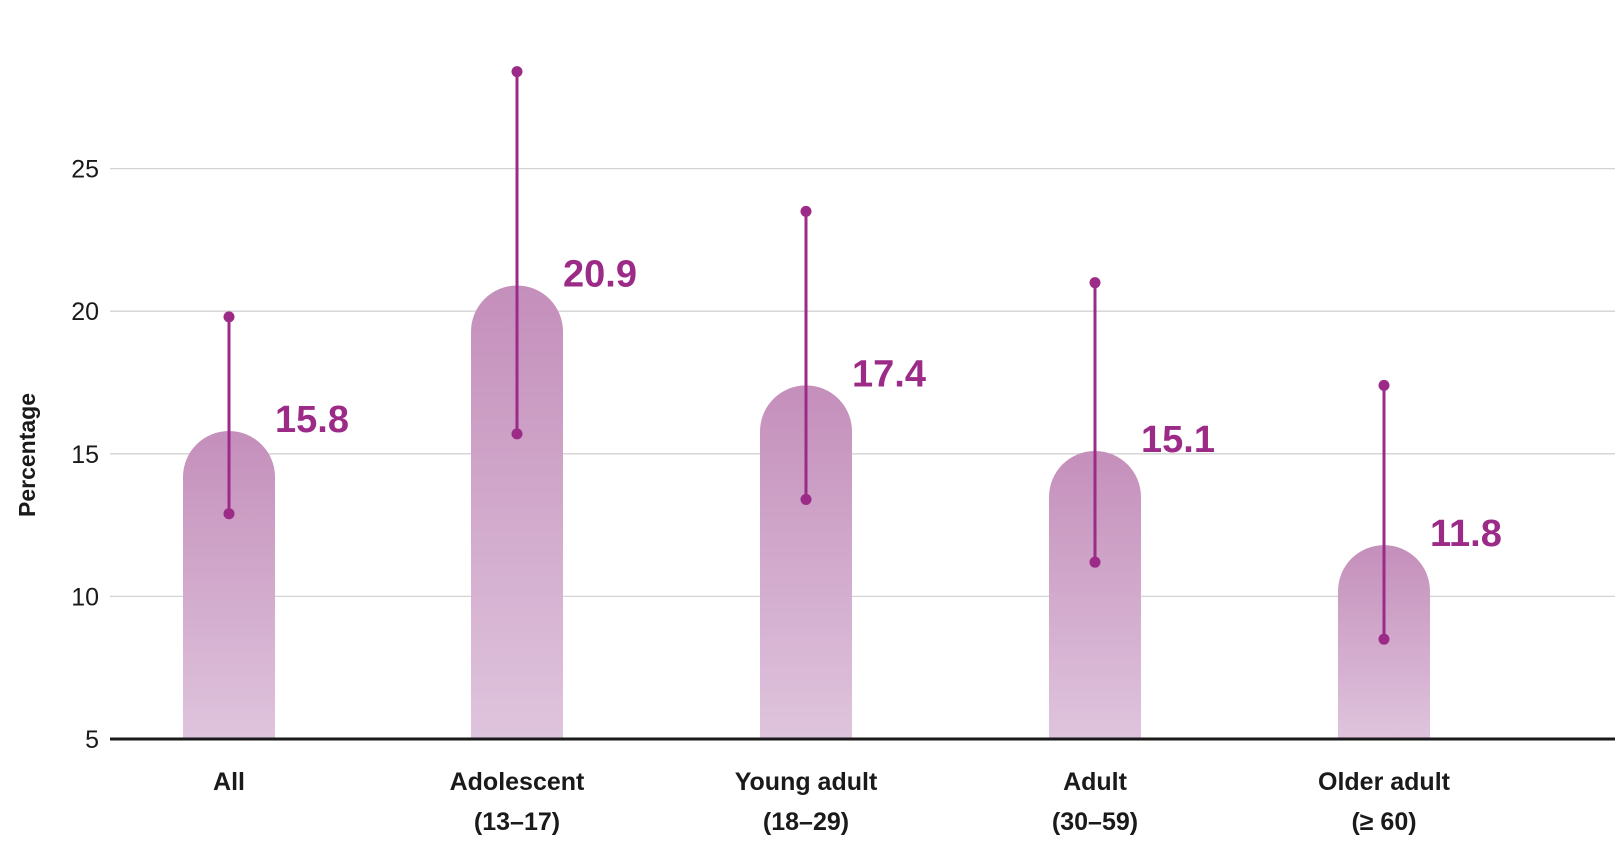 This screenshot has width=1615, height=859. I want to click on value-label-3: 15.1, so click(1178, 440).